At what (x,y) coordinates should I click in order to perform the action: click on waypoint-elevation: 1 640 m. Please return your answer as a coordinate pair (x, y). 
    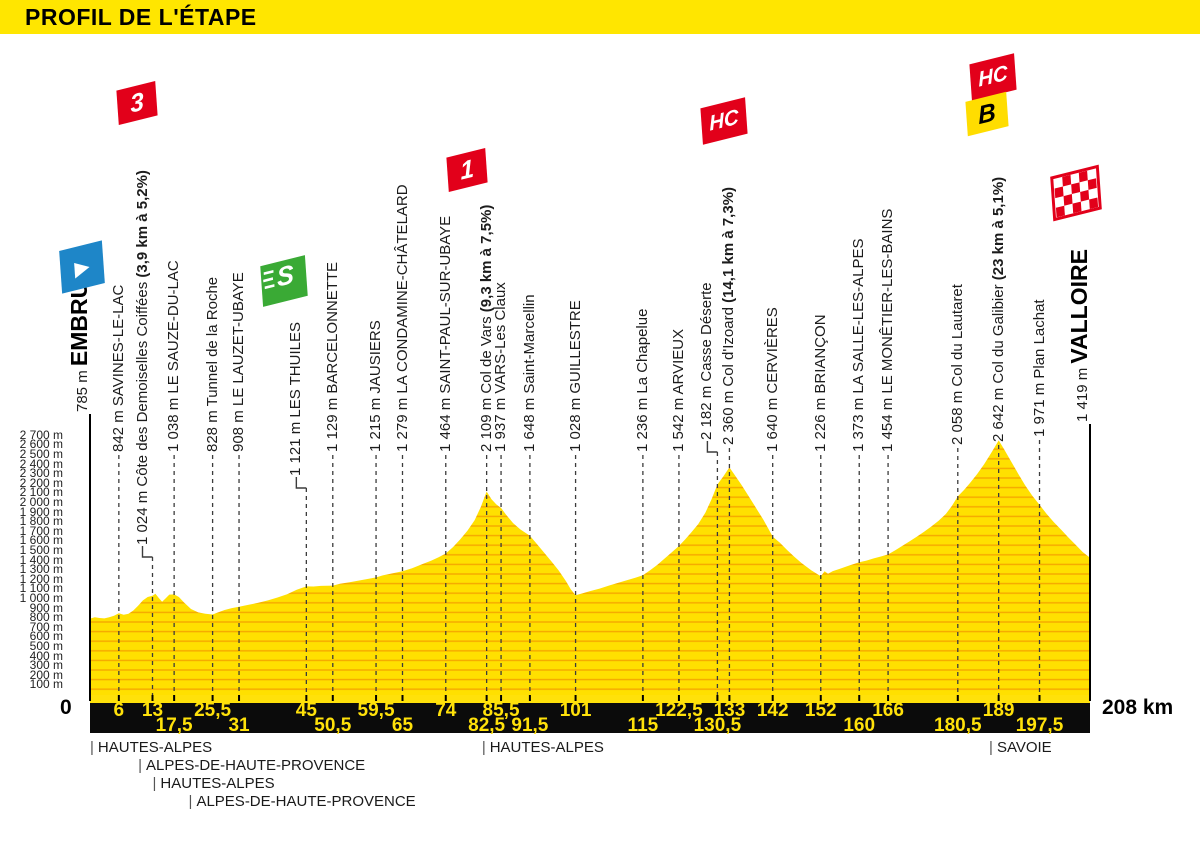
    Looking at the image, I should click on (772, 422).